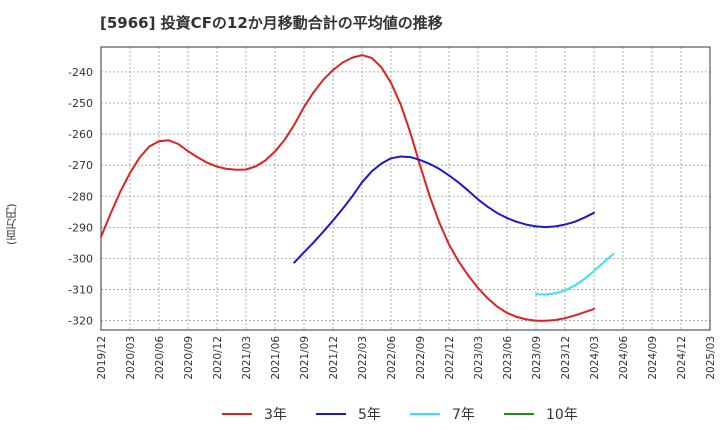  What do you see at coordinates (276, 358) in the screenshot?
I see `x-tick-label: 2021/06` at bounding box center [276, 358].